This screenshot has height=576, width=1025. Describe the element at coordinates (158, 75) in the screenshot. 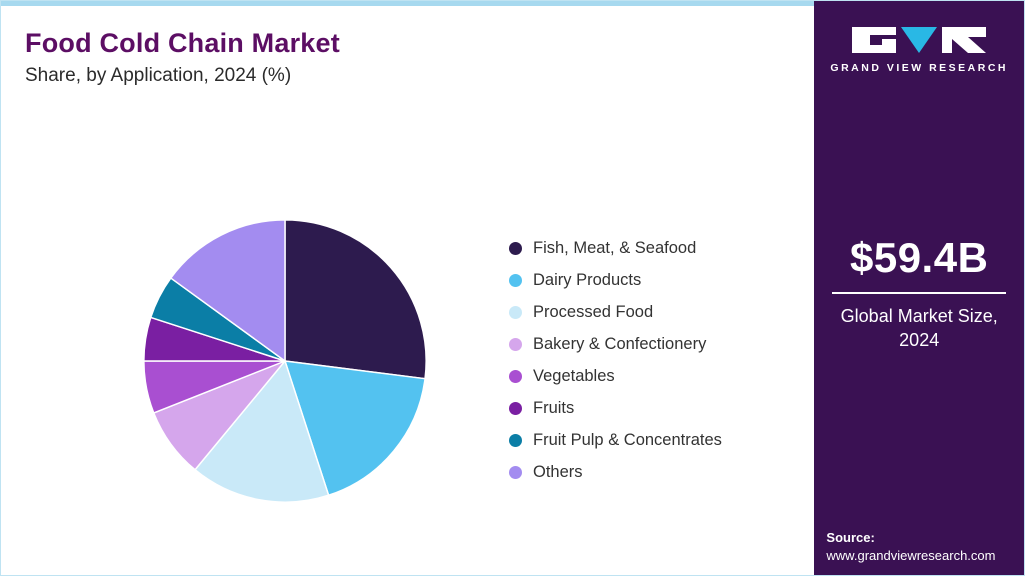

I see `page-subtitle: Share, by Application, 2024 (%)` at that location.